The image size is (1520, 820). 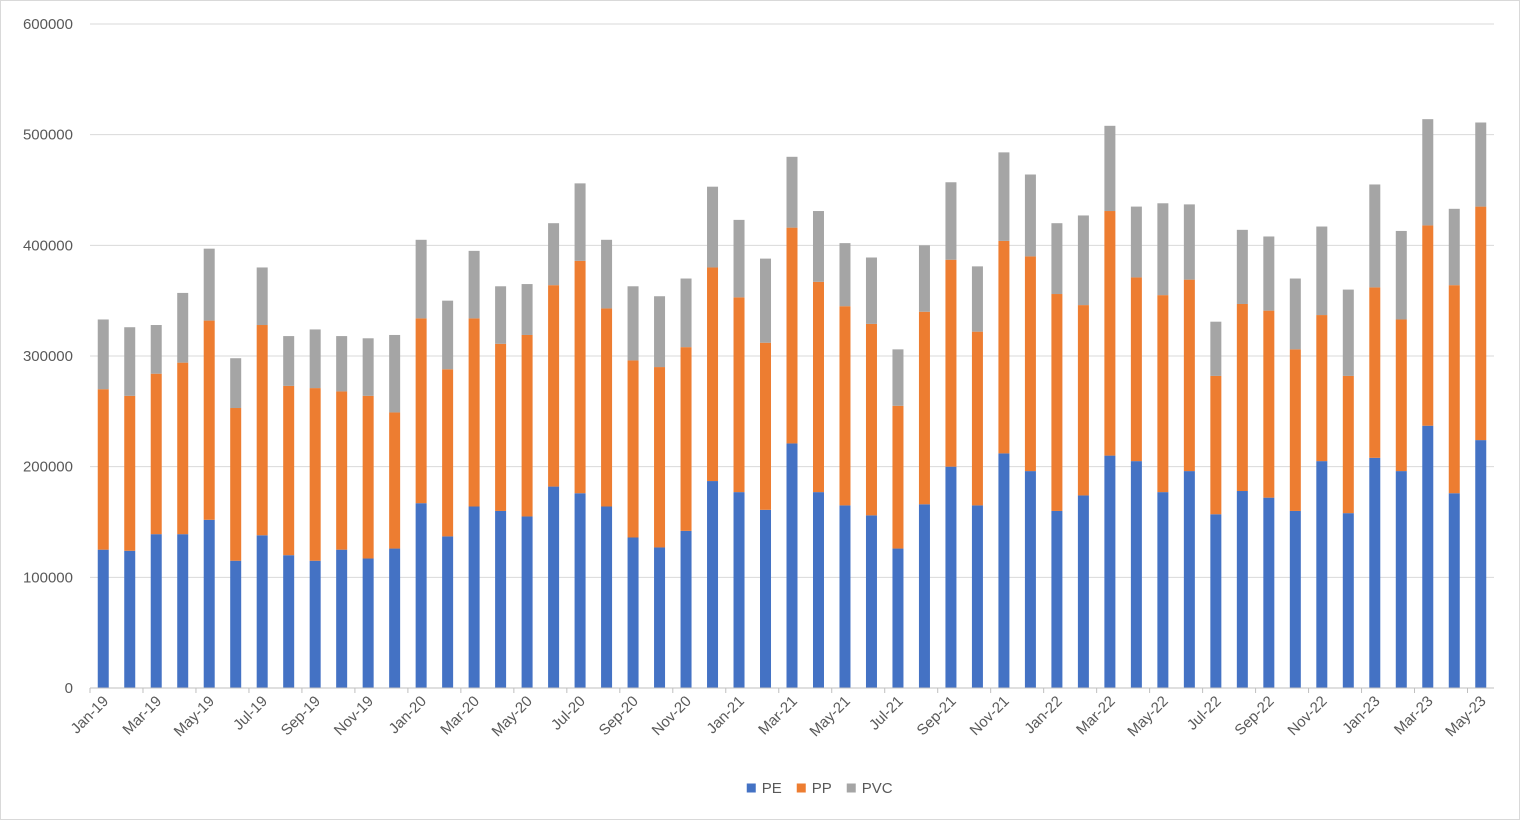 I want to click on x-tick-label: Jan-19, so click(x=90, y=715).